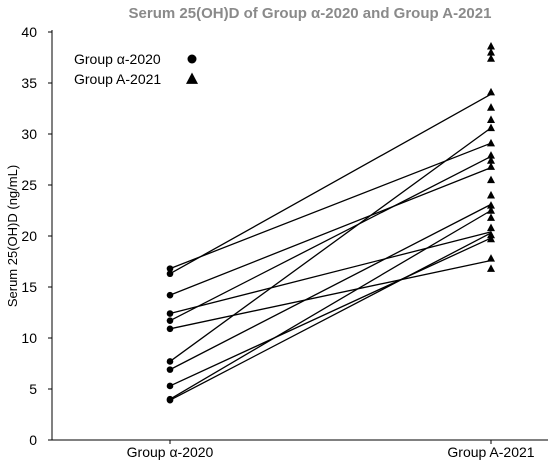 The image size is (550, 463). What do you see at coordinates (29, 83) in the screenshot?
I see `y-tick-label: 35` at bounding box center [29, 83].